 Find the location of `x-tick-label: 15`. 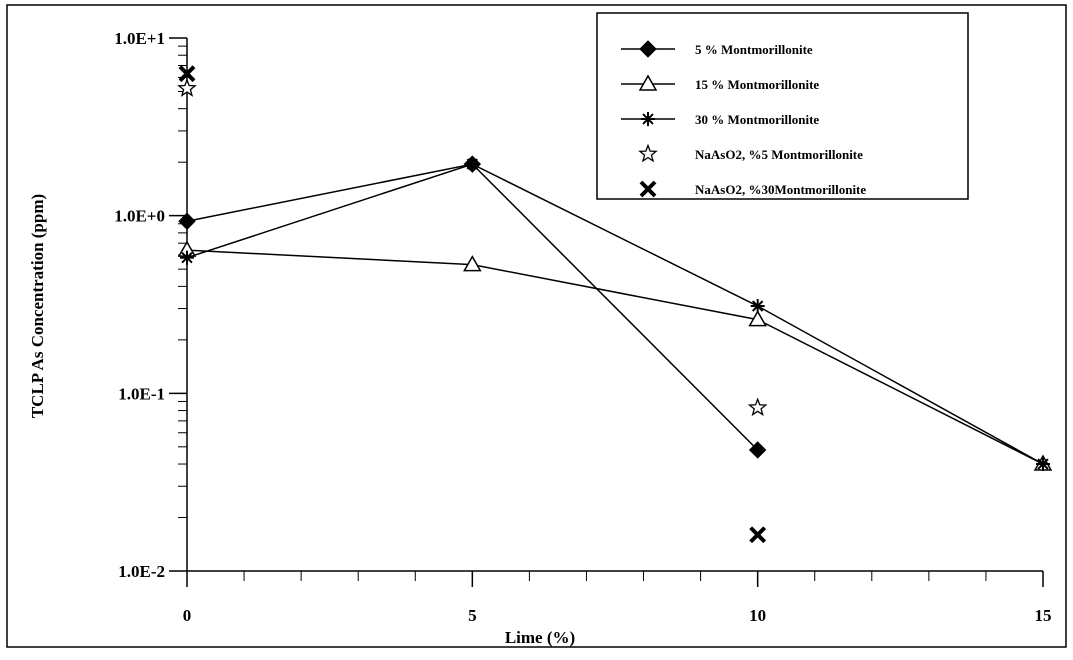

x-tick-label: 15 is located at coordinates (1043, 615).